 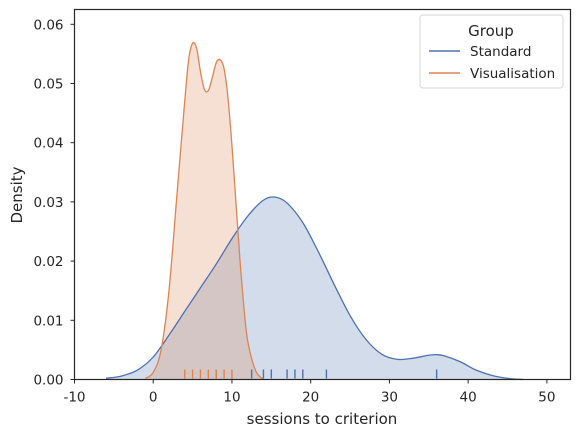 I want to click on x-axis-label: sessions to criterion, so click(x=322, y=419).